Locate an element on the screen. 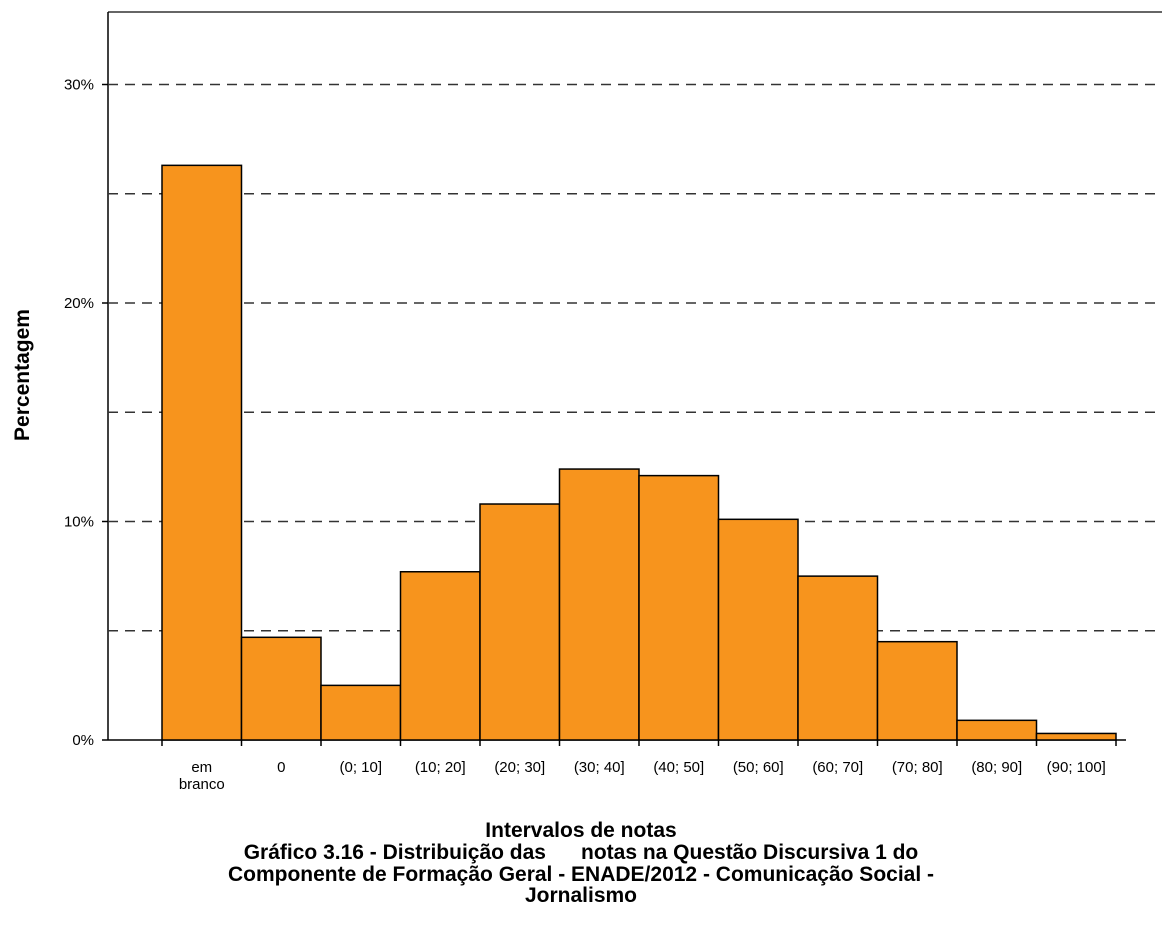 The width and height of the screenshot is (1162, 929). y-tick-label: 10% is located at coordinates (79, 522).